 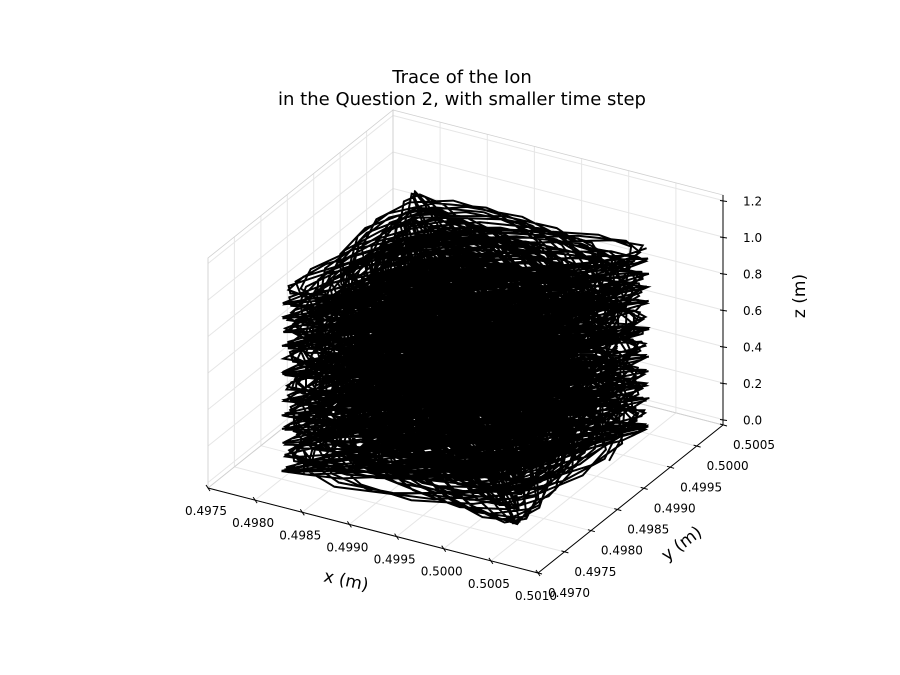 I want to click on x-tick-label: 0.4990, so click(x=347, y=547).